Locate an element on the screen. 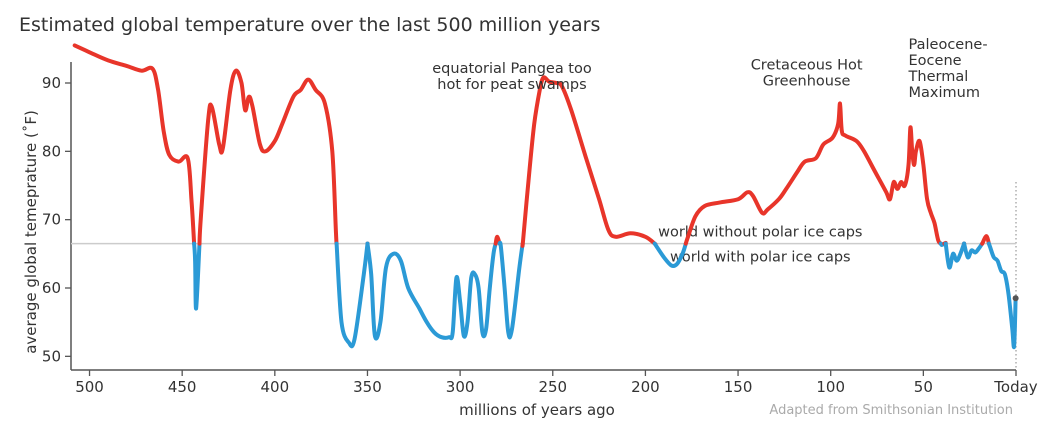 The height and width of the screenshot is (437, 1041). y-tick-label: 80 is located at coordinates (51, 151).